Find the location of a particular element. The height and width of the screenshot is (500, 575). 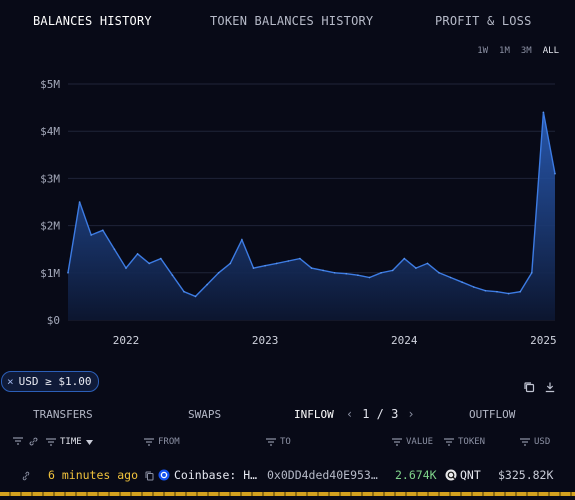

column-to-label: TO is located at coordinates (285, 442).